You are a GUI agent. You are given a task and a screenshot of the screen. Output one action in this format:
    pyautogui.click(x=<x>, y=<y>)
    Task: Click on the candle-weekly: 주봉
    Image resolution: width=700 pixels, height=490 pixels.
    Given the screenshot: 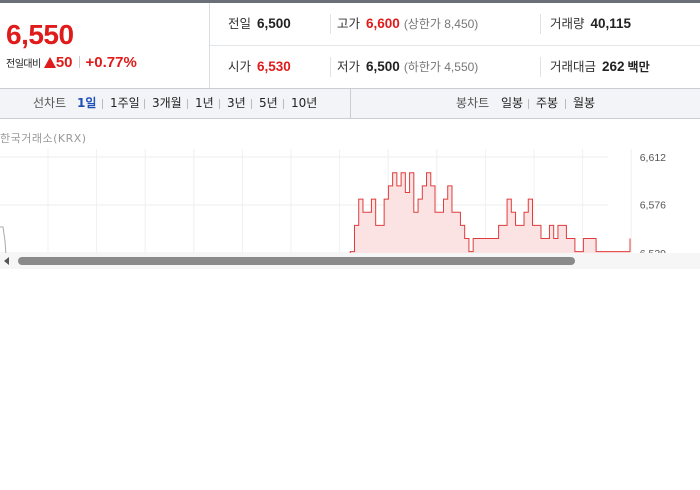 What is the action you would take?
    pyautogui.click(x=547, y=103)
    